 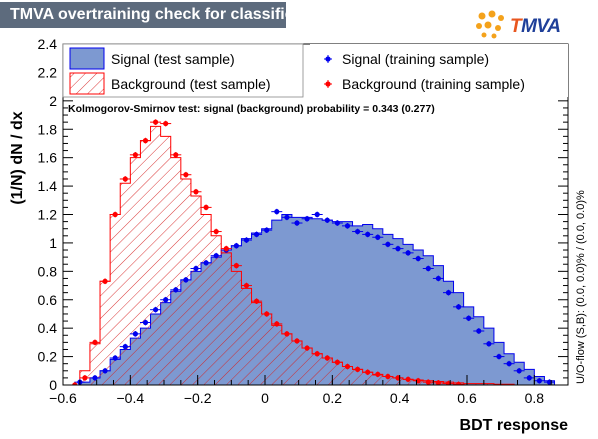 I want to click on y-tick-label: 0.2, so click(x=48, y=357).